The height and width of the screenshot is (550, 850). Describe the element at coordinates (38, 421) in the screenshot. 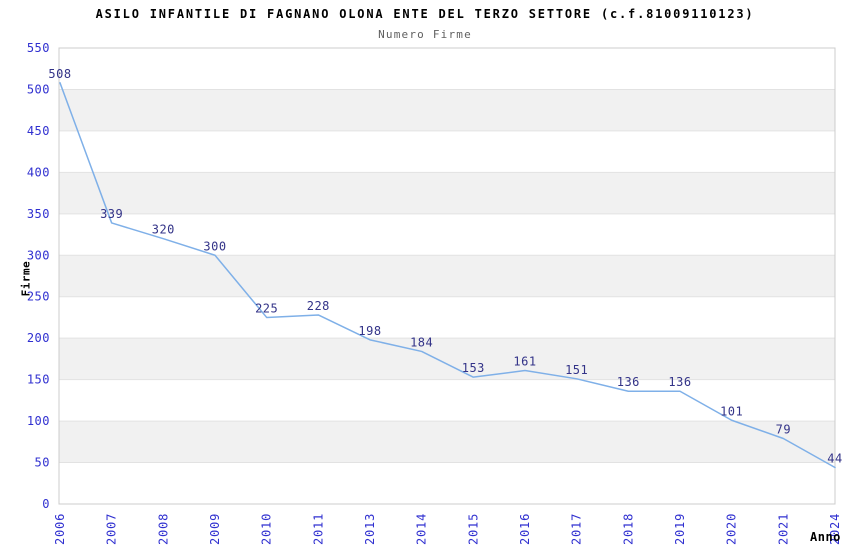

I see `y-tick-label: 100` at that location.